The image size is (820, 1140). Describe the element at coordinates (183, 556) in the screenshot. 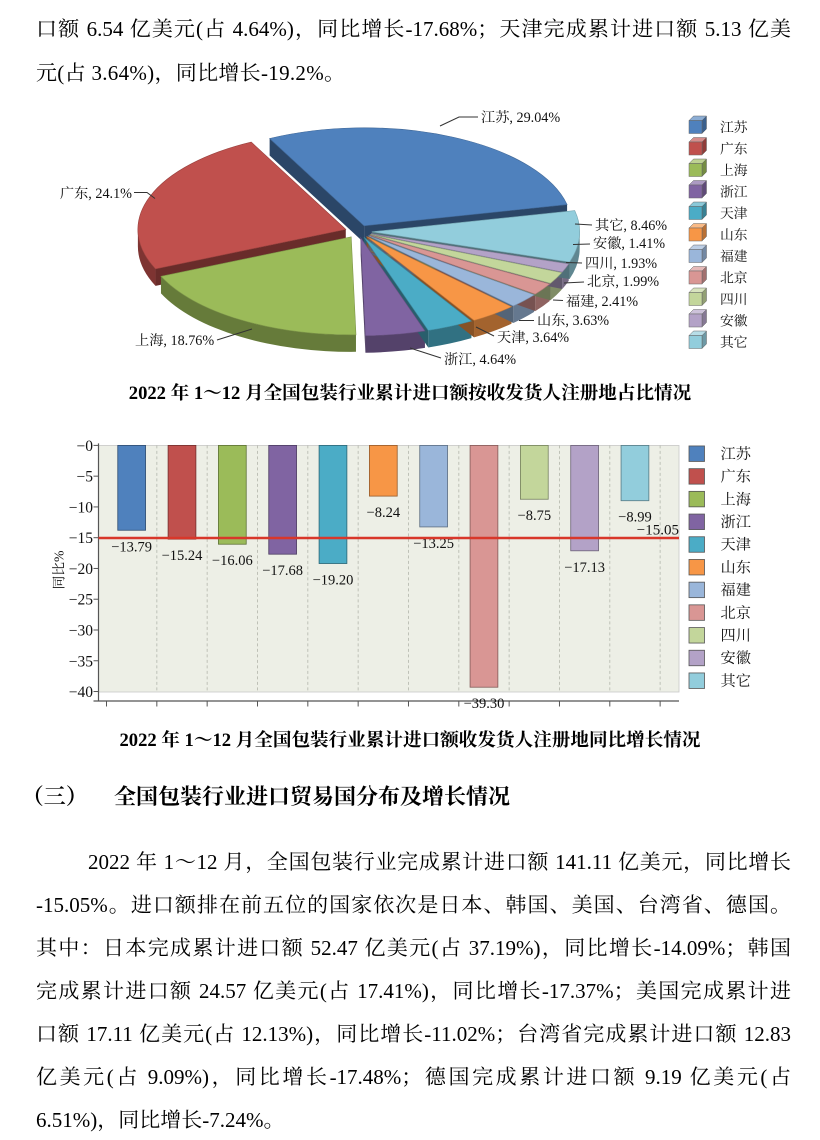

I see `svg-text: −15.24` at that location.